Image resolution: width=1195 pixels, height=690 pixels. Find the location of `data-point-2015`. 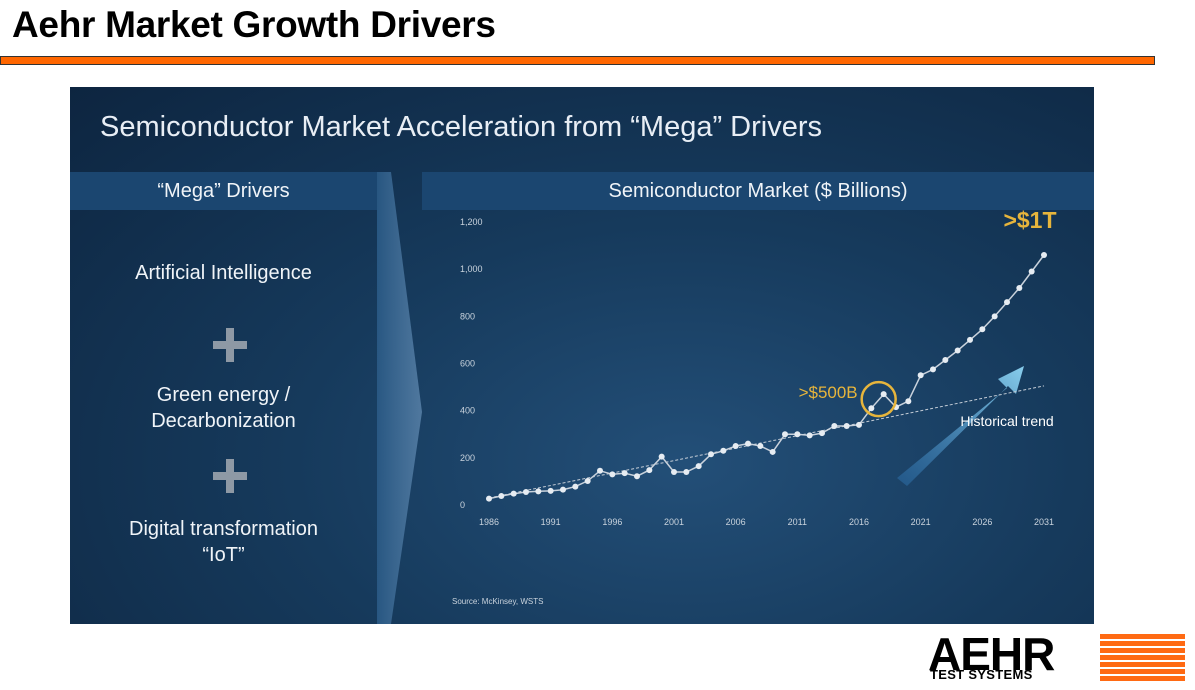

data-point-2015 is located at coordinates (846, 425).